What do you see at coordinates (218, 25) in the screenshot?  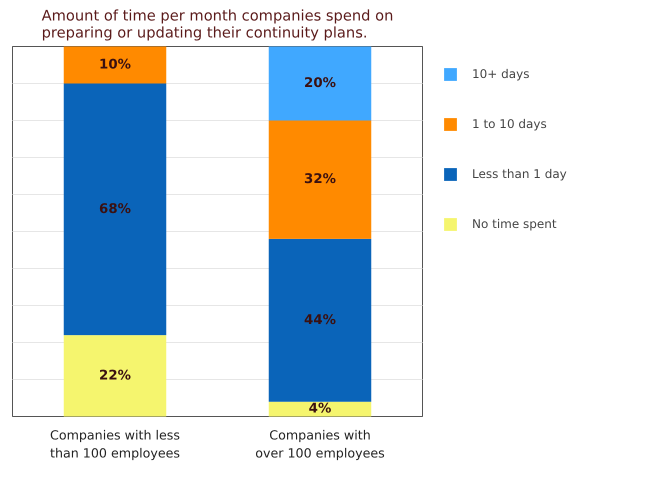 I see `chart-title: Amount of time per month companies spend on preparing or updating their continuity plans.` at bounding box center [218, 25].